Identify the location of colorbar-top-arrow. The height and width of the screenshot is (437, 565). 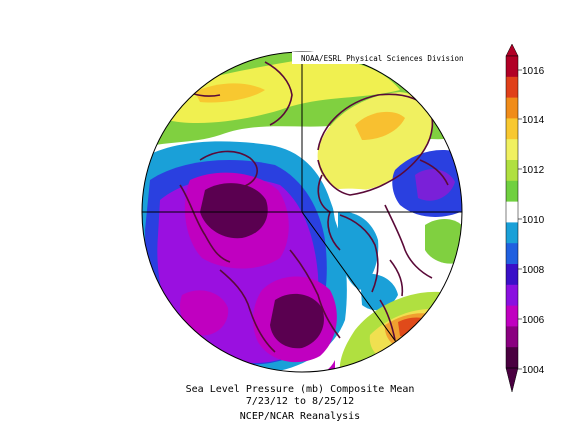
(512, 50).